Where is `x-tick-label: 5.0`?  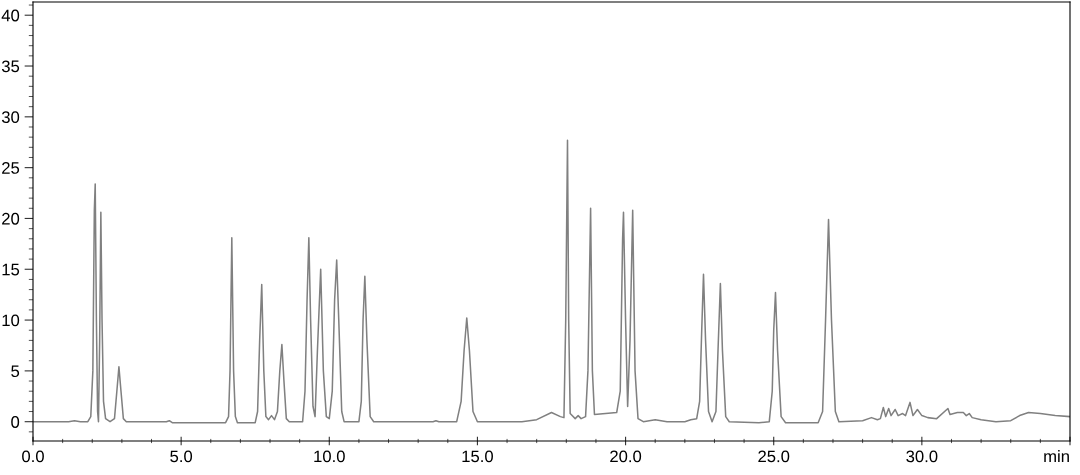
x-tick-label: 5.0 is located at coordinates (181, 456).